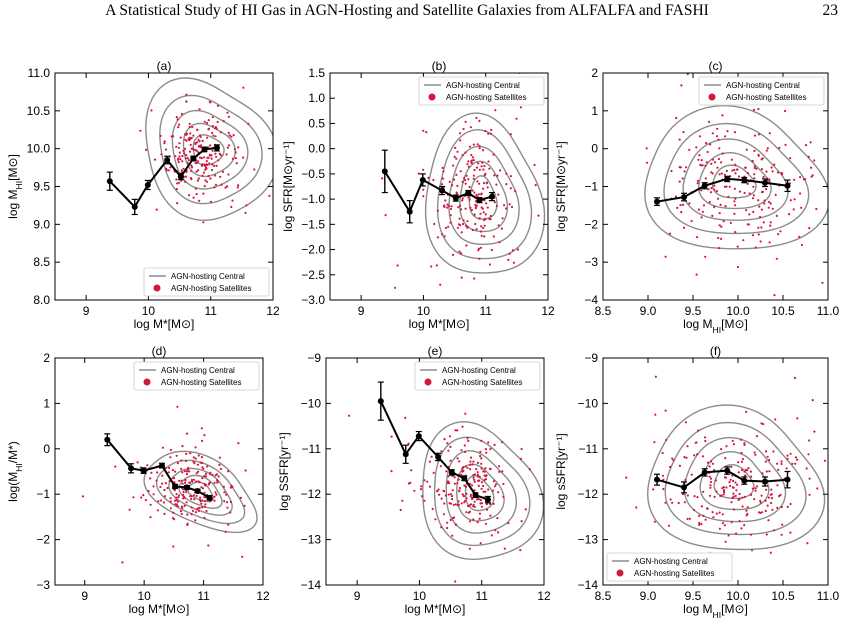  Describe the element at coordinates (159, 609) in the screenshot. I see `x-axis-label: log M*[M⊙]` at that location.